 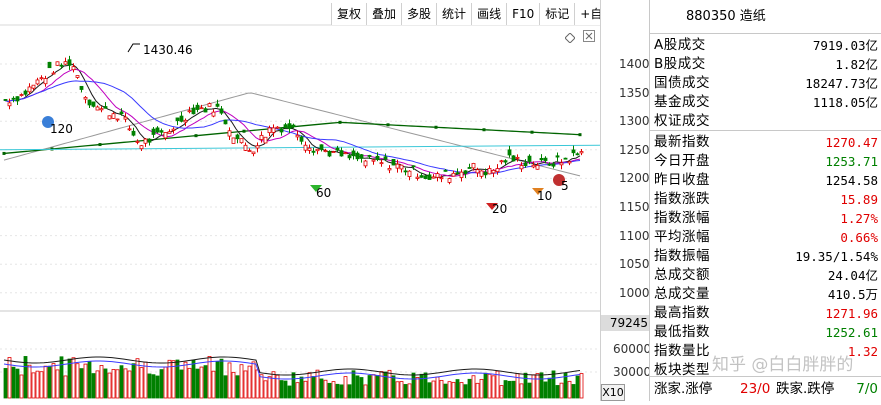 What do you see at coordinates (766, 332) in the screenshot?
I see `stat-row: 最低指数 1252.61` at bounding box center [766, 332].